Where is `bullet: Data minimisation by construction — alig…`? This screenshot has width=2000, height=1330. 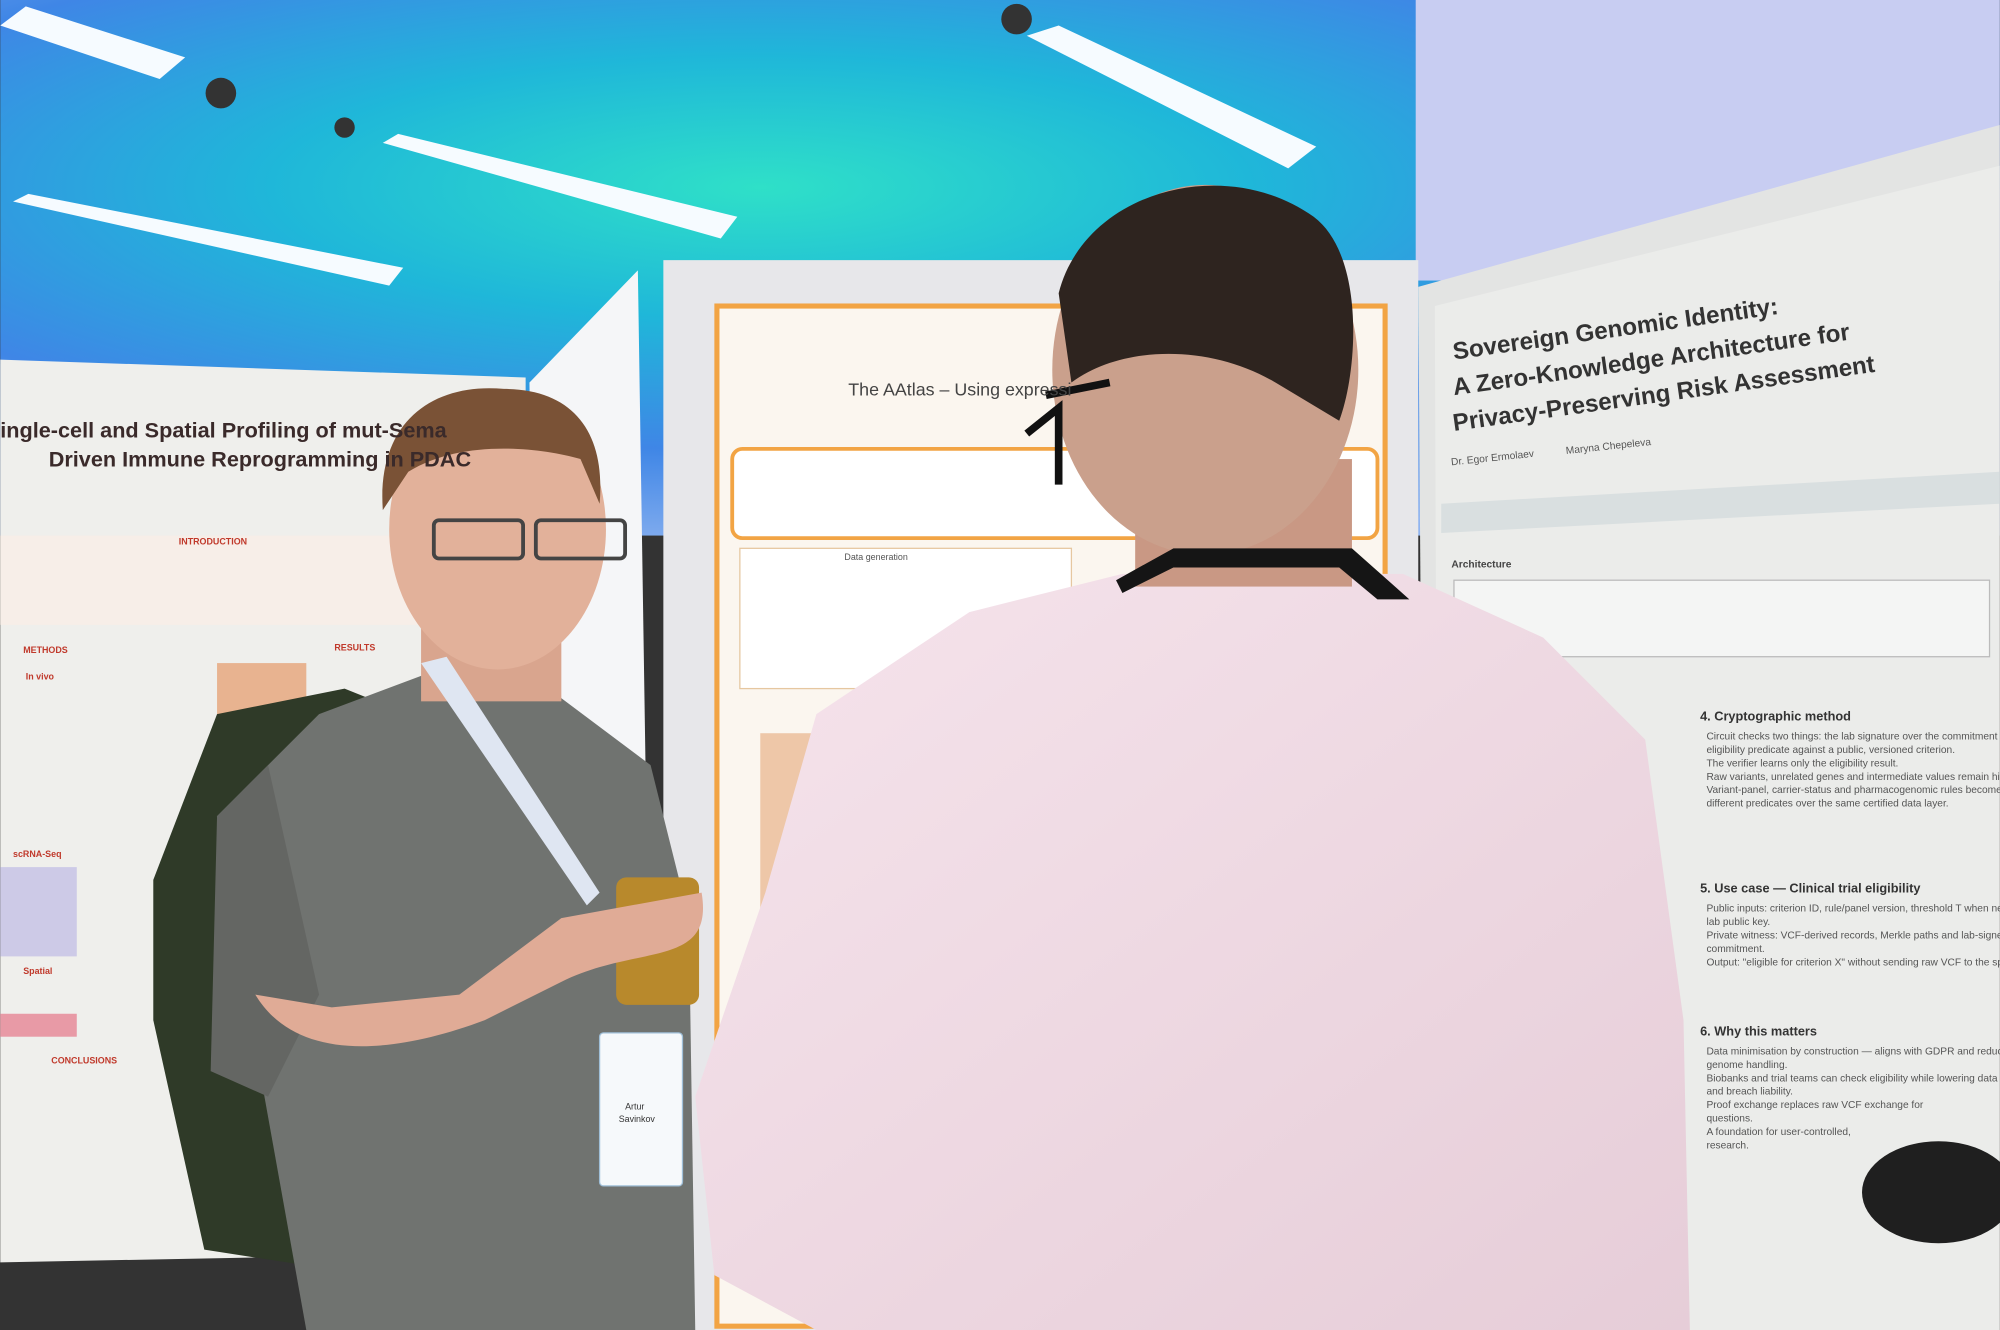 bullet: Data minimisation by construction — alig… is located at coordinates (1853, 1052).